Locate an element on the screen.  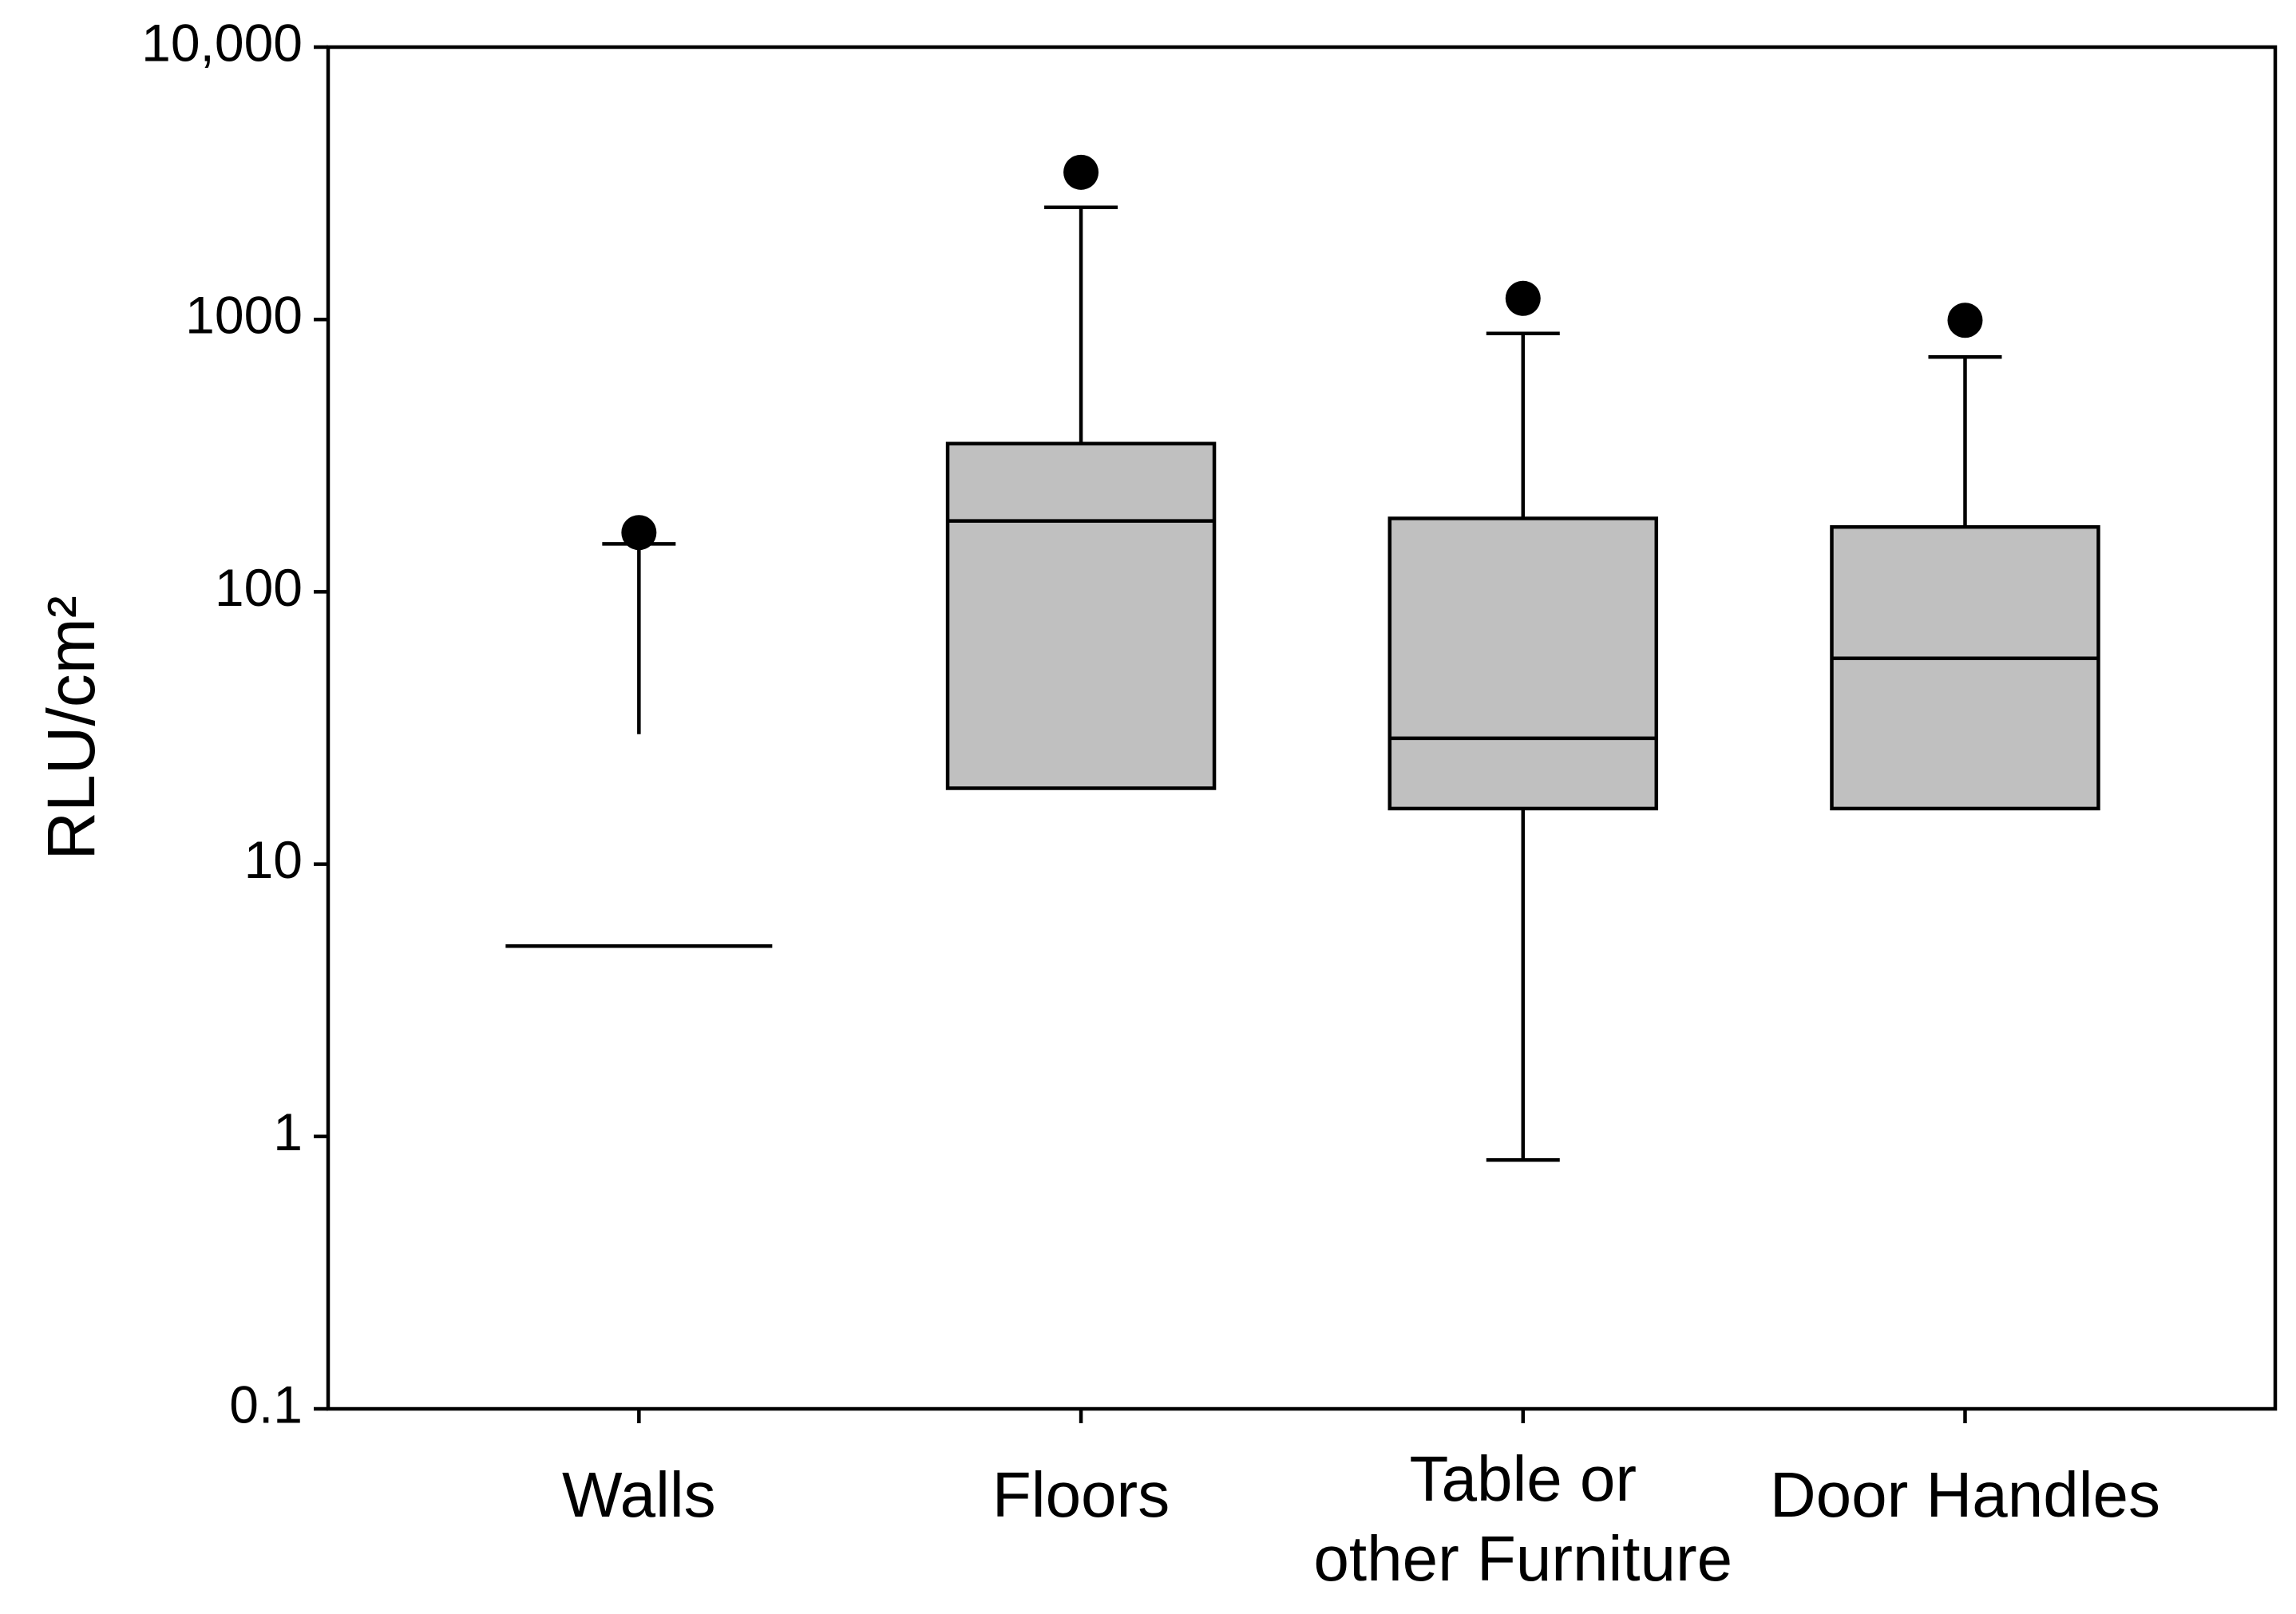
y-tick-label: 0.1 is located at coordinates (266, 1404).